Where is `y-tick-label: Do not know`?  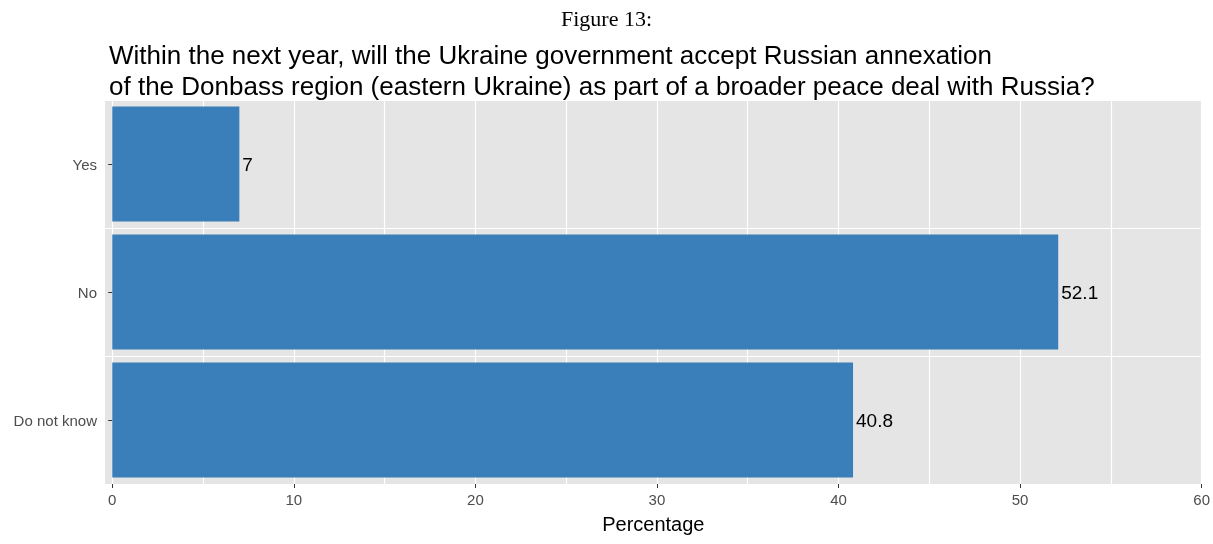 y-tick-label: Do not know is located at coordinates (55, 420).